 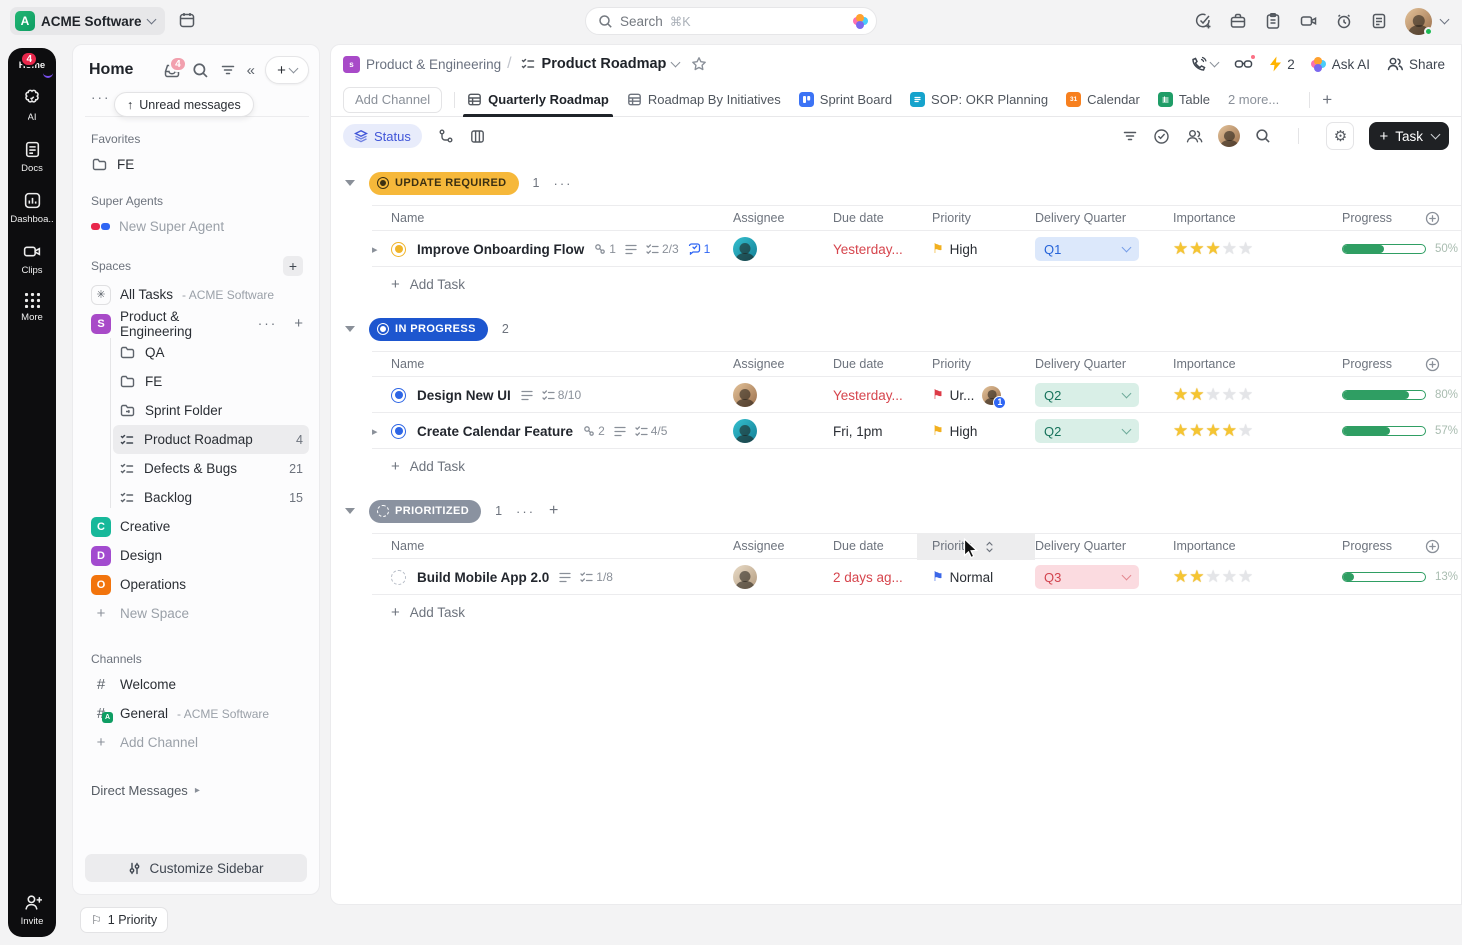 What do you see at coordinates (1087, 249) in the screenshot?
I see `delivery-quarter-select: Q1` at bounding box center [1087, 249].